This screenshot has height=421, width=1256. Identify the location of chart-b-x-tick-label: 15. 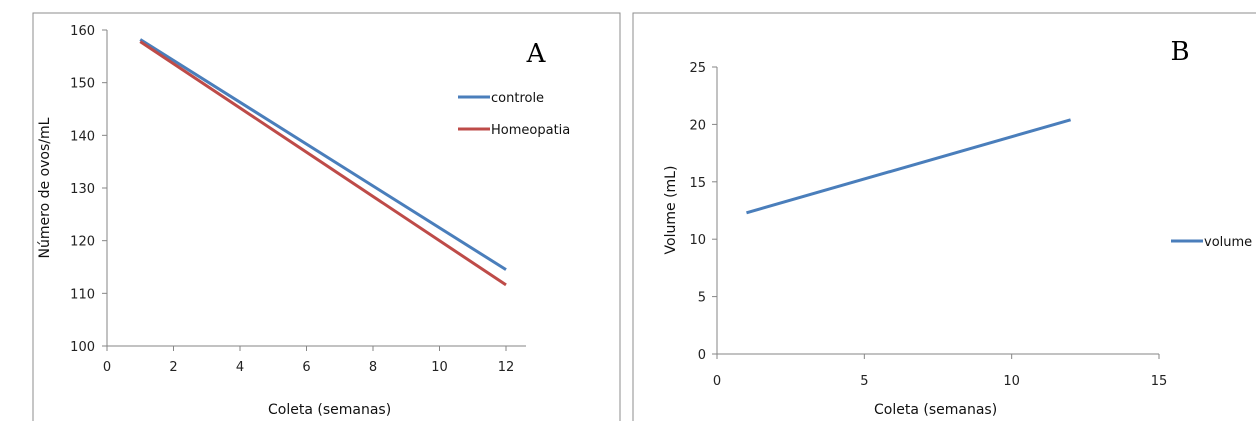
(1159, 381).